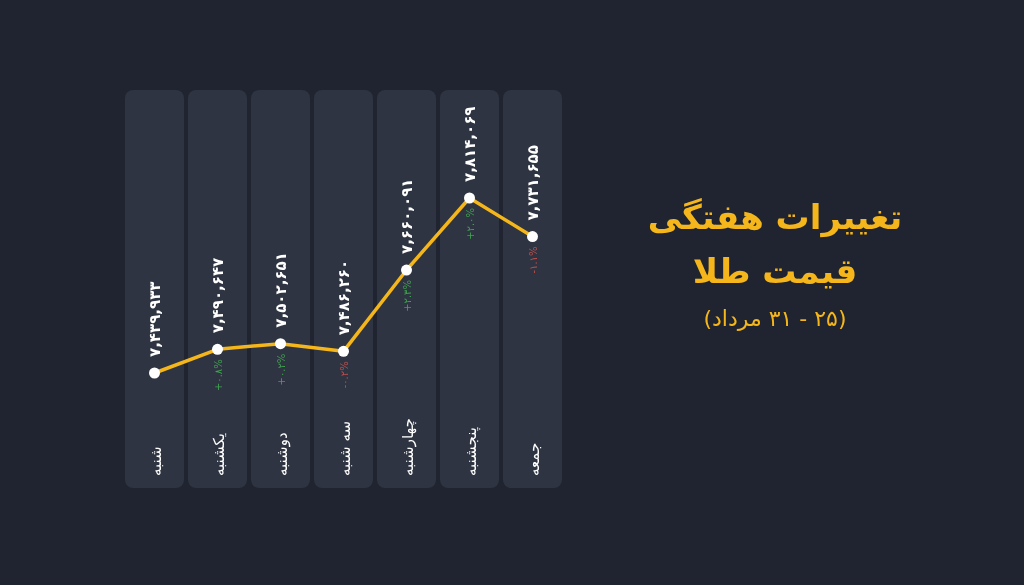 The image size is (1024, 585). What do you see at coordinates (217, 295) in the screenshot?
I see `data-label: ۷,۴۹۰,۶۴۷` at bounding box center [217, 295].